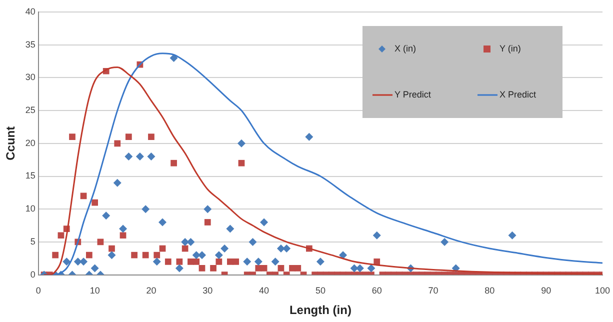 This screenshot has width=613, height=322. I want to click on x-tick-label: 60, so click(377, 291).